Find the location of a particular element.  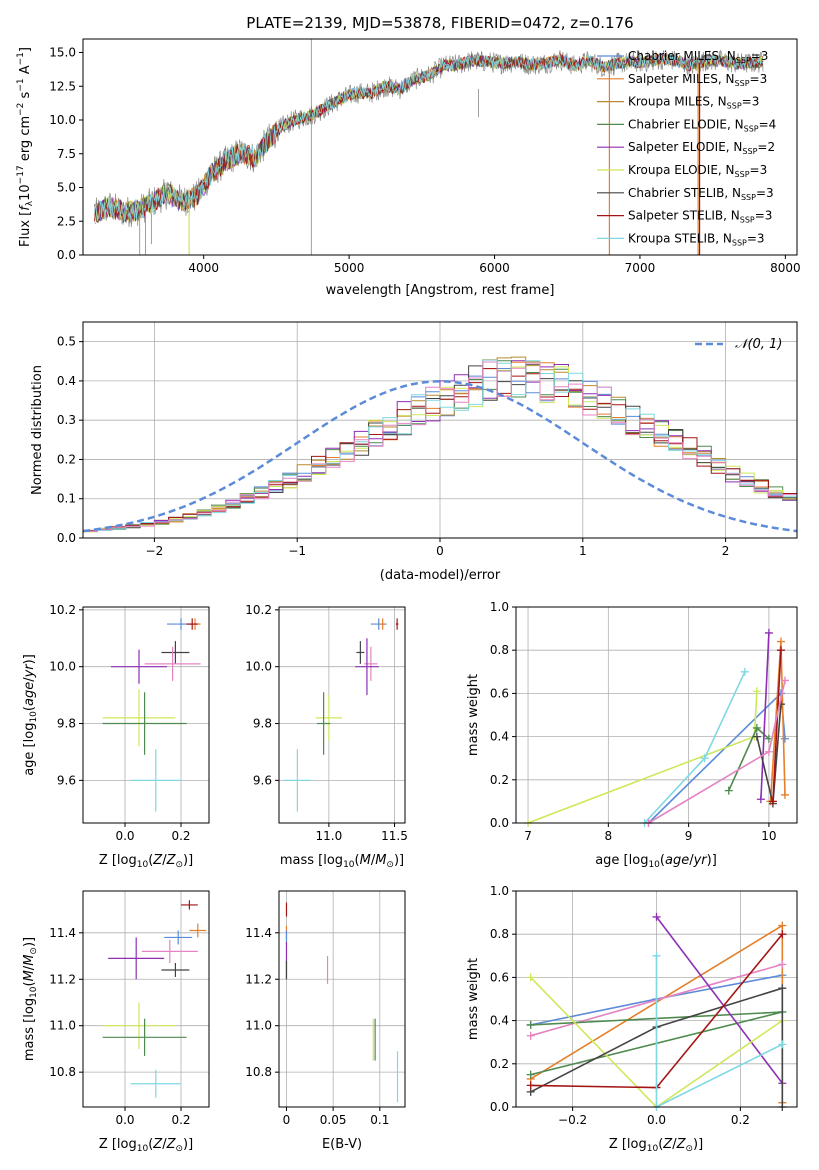

legend-label: Chabrier ELODIE, NSSP=4 is located at coordinates (702, 125).